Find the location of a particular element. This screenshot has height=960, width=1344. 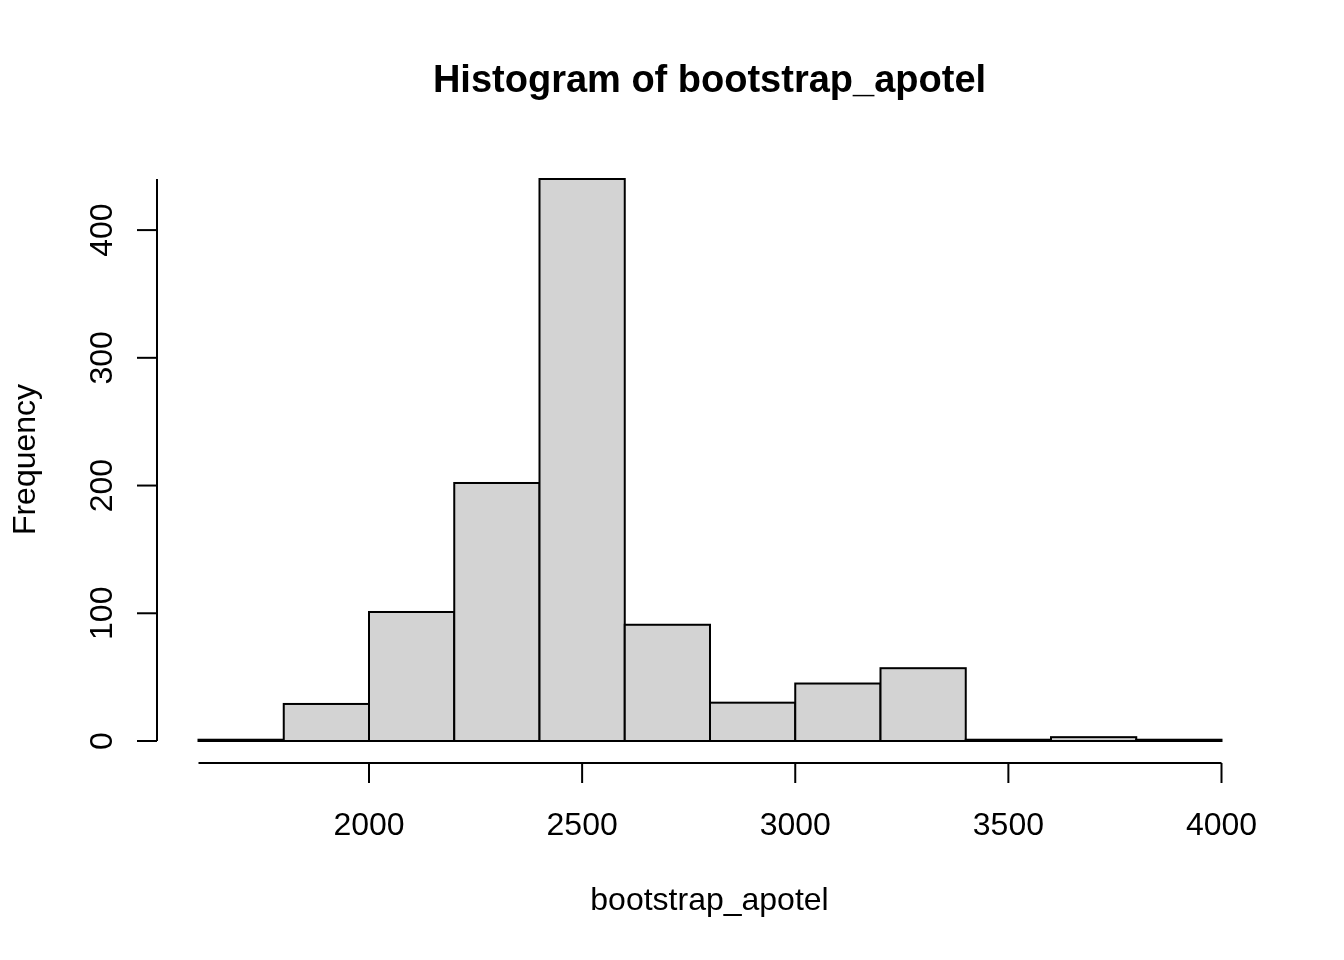

x-tick-label: 2500 is located at coordinates (582, 824).